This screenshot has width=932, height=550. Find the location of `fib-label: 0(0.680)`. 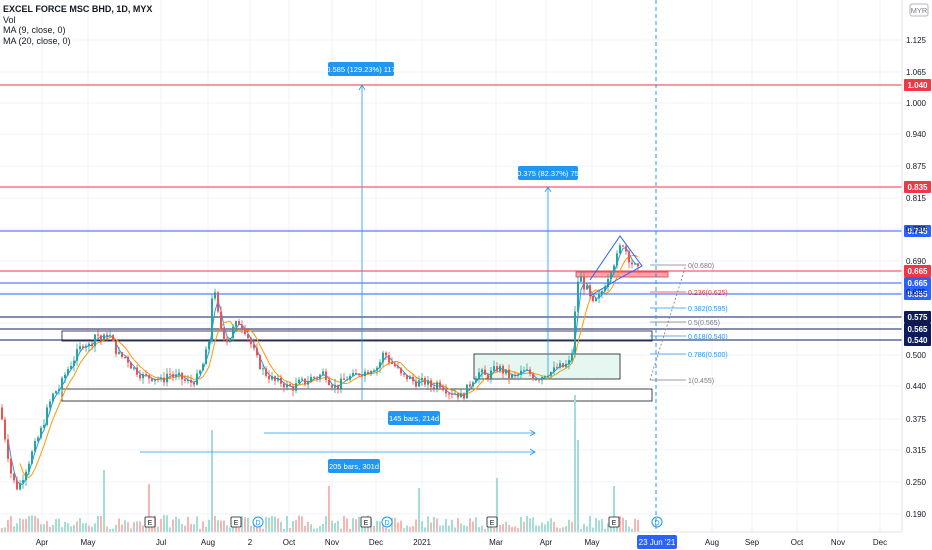

fib-label: 0(0.680) is located at coordinates (701, 266).